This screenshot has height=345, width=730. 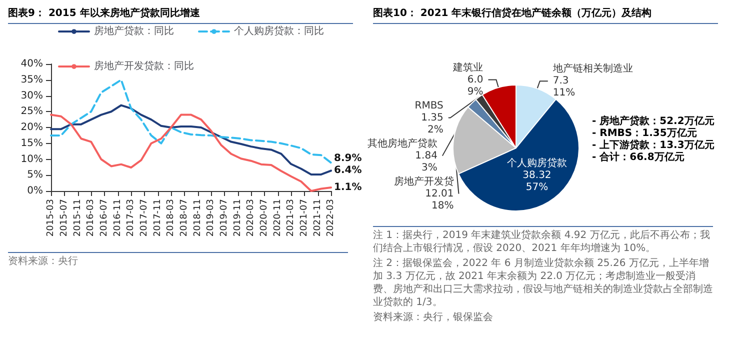 I want to click on summary-text: - 房地产贷款：52.2万亿元 - RMBS：1.35万亿元 - 上下游贷款：13.3万亿元 - 合计：66.8万亿元, so click(x=653, y=140).